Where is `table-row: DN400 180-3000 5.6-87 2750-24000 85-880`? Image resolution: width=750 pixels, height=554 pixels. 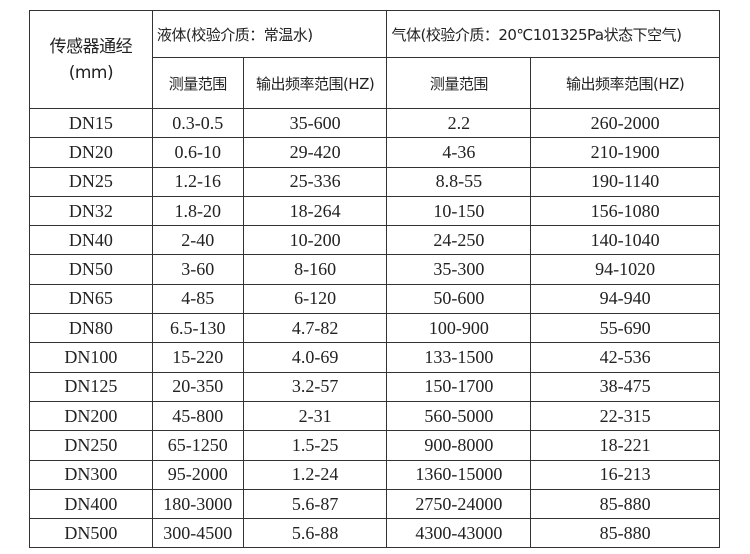 table-row: DN400 180-3000 5.6-87 2750-24000 85-880 is located at coordinates (374, 504).